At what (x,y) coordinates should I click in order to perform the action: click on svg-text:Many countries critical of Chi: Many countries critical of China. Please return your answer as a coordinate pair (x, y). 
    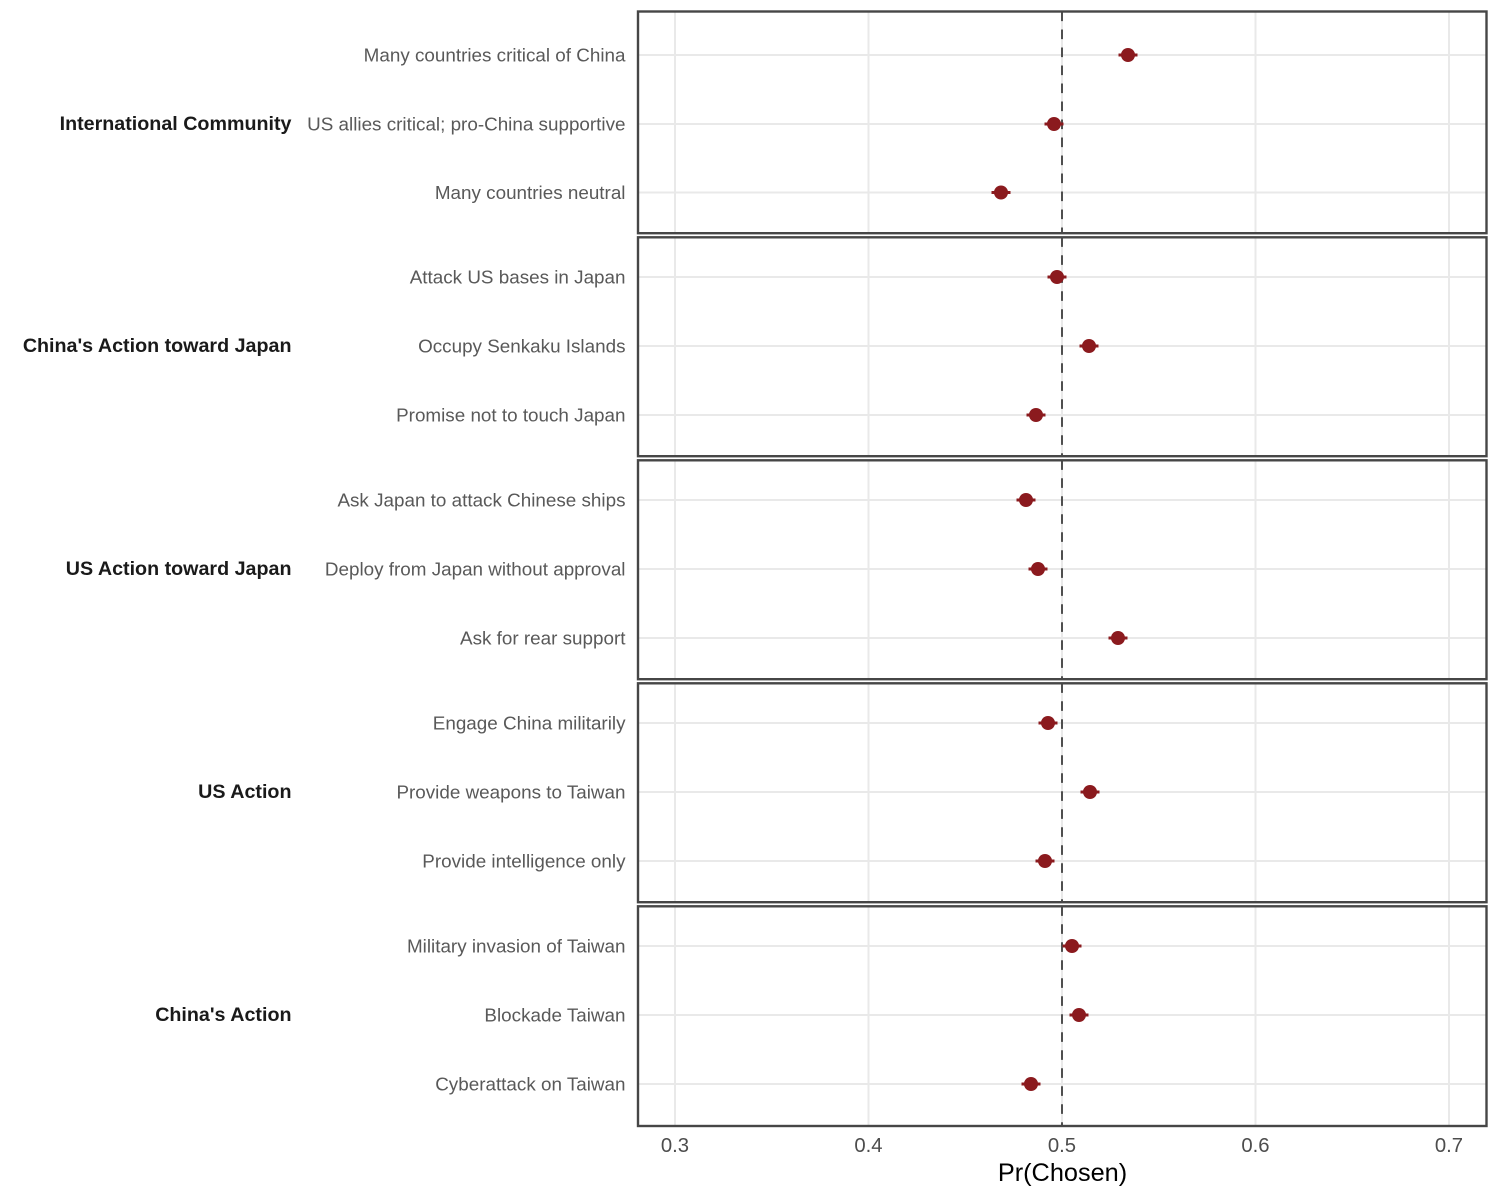
    Looking at the image, I should click on (495, 55).